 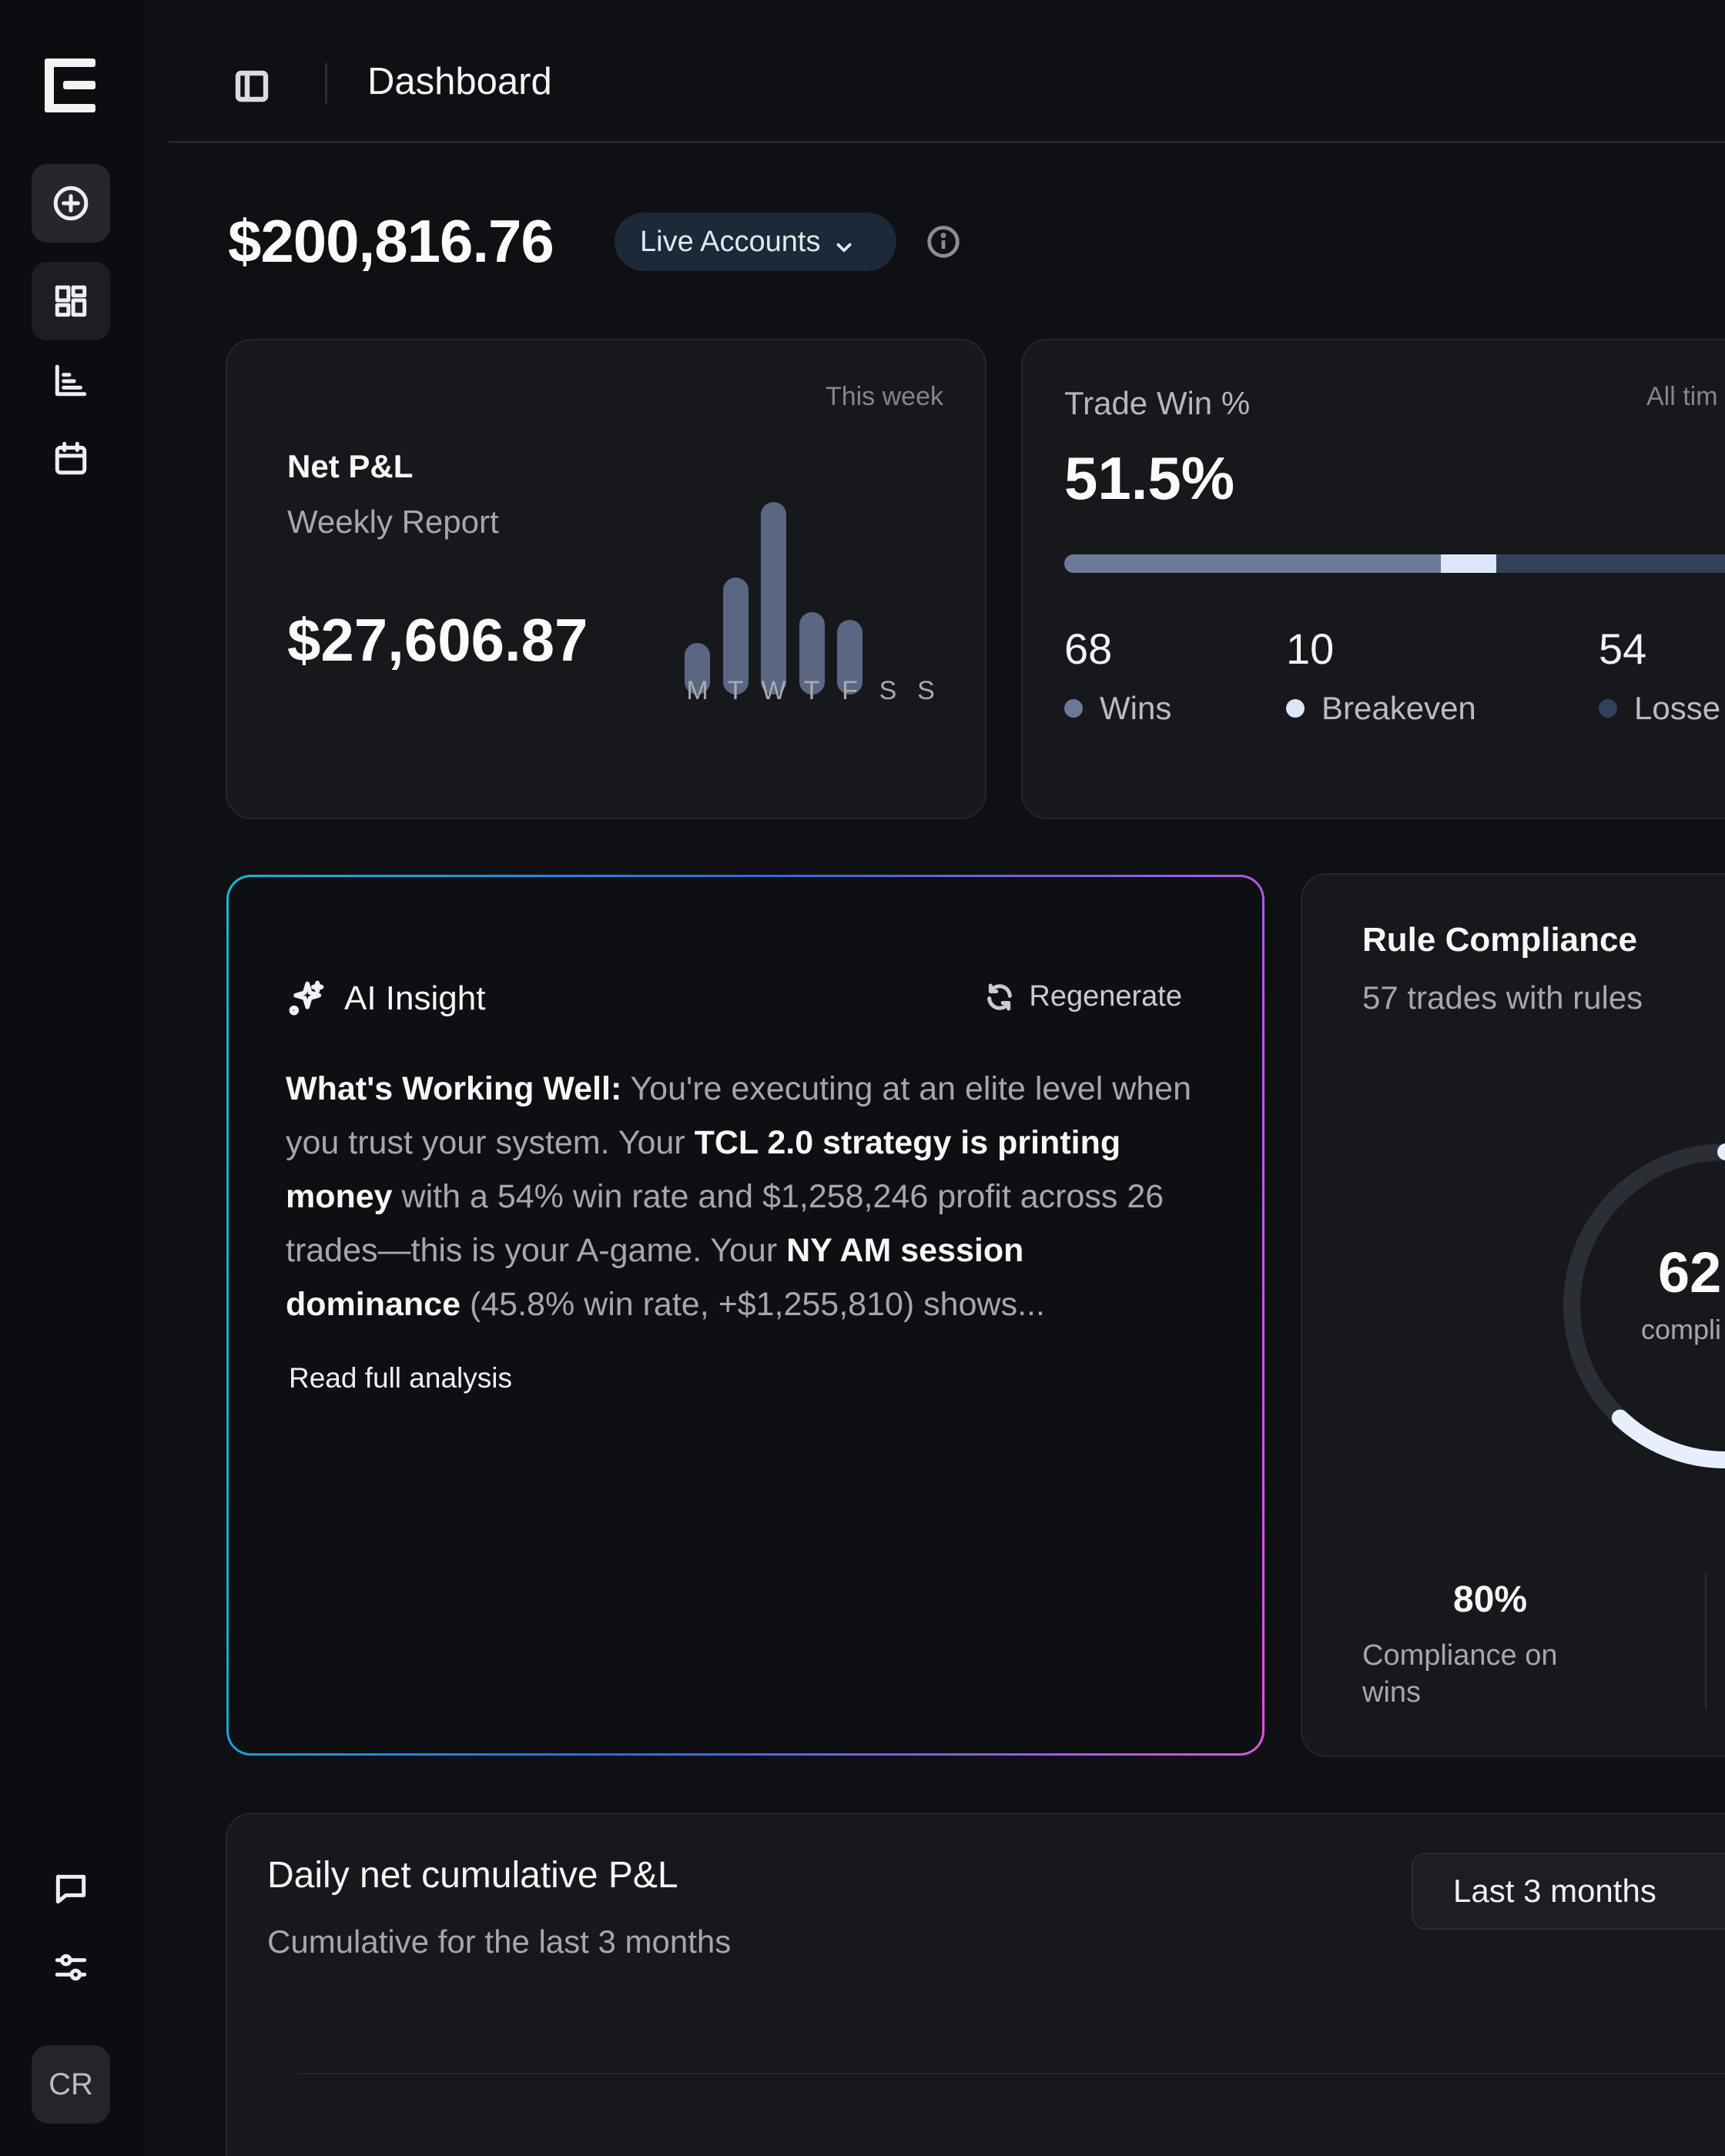 I want to click on regenerate-label: Regenerate, so click(x=1105, y=996).